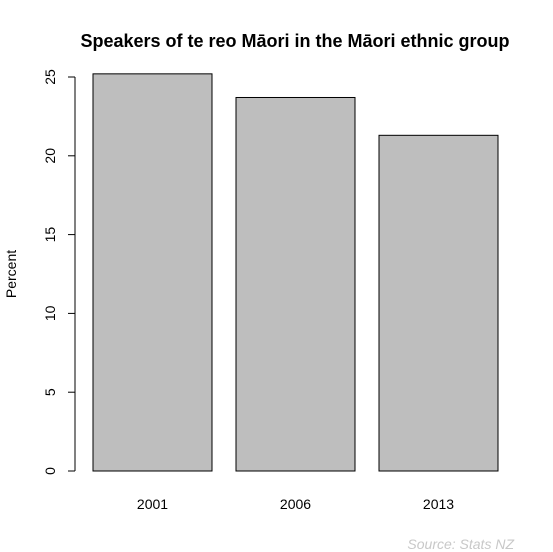 The image size is (553, 552). Describe the element at coordinates (50, 313) in the screenshot. I see `y-tick-label: 10` at that location.